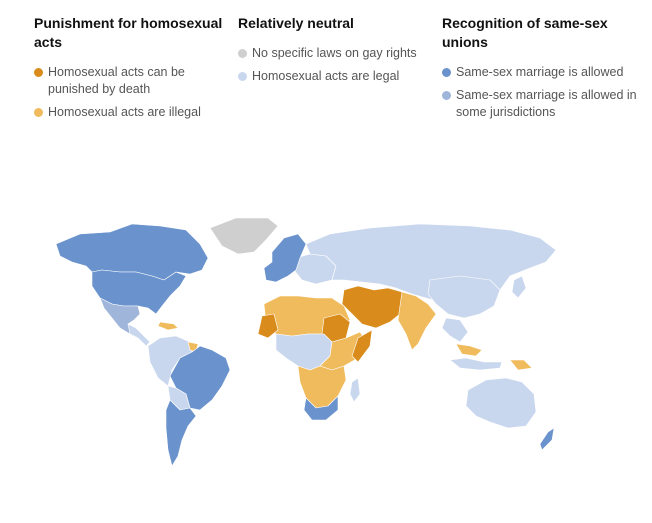 The height and width of the screenshot is (523, 652). I want to click on legend-item-marriage: Same-sex marriage is allowed, so click(542, 72).